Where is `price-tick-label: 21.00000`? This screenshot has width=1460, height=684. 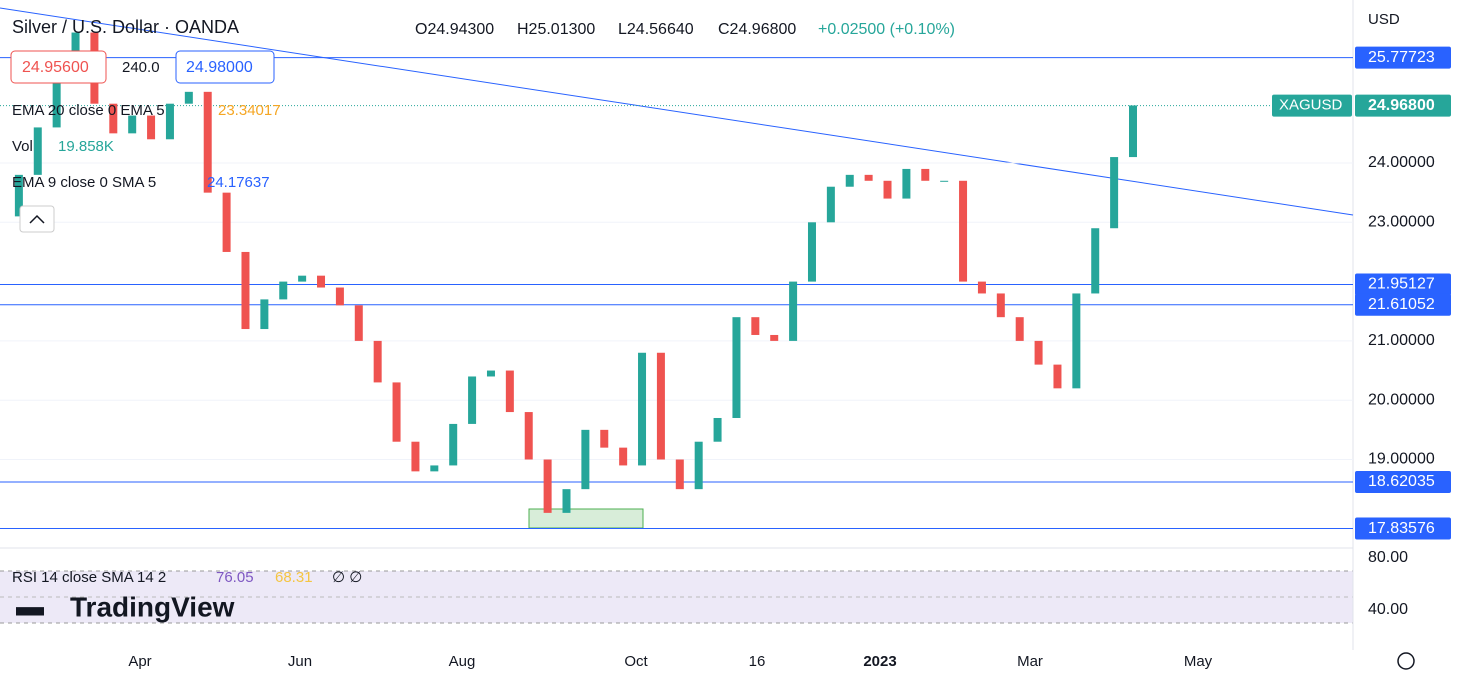 price-tick-label: 21.00000 is located at coordinates (1401, 340).